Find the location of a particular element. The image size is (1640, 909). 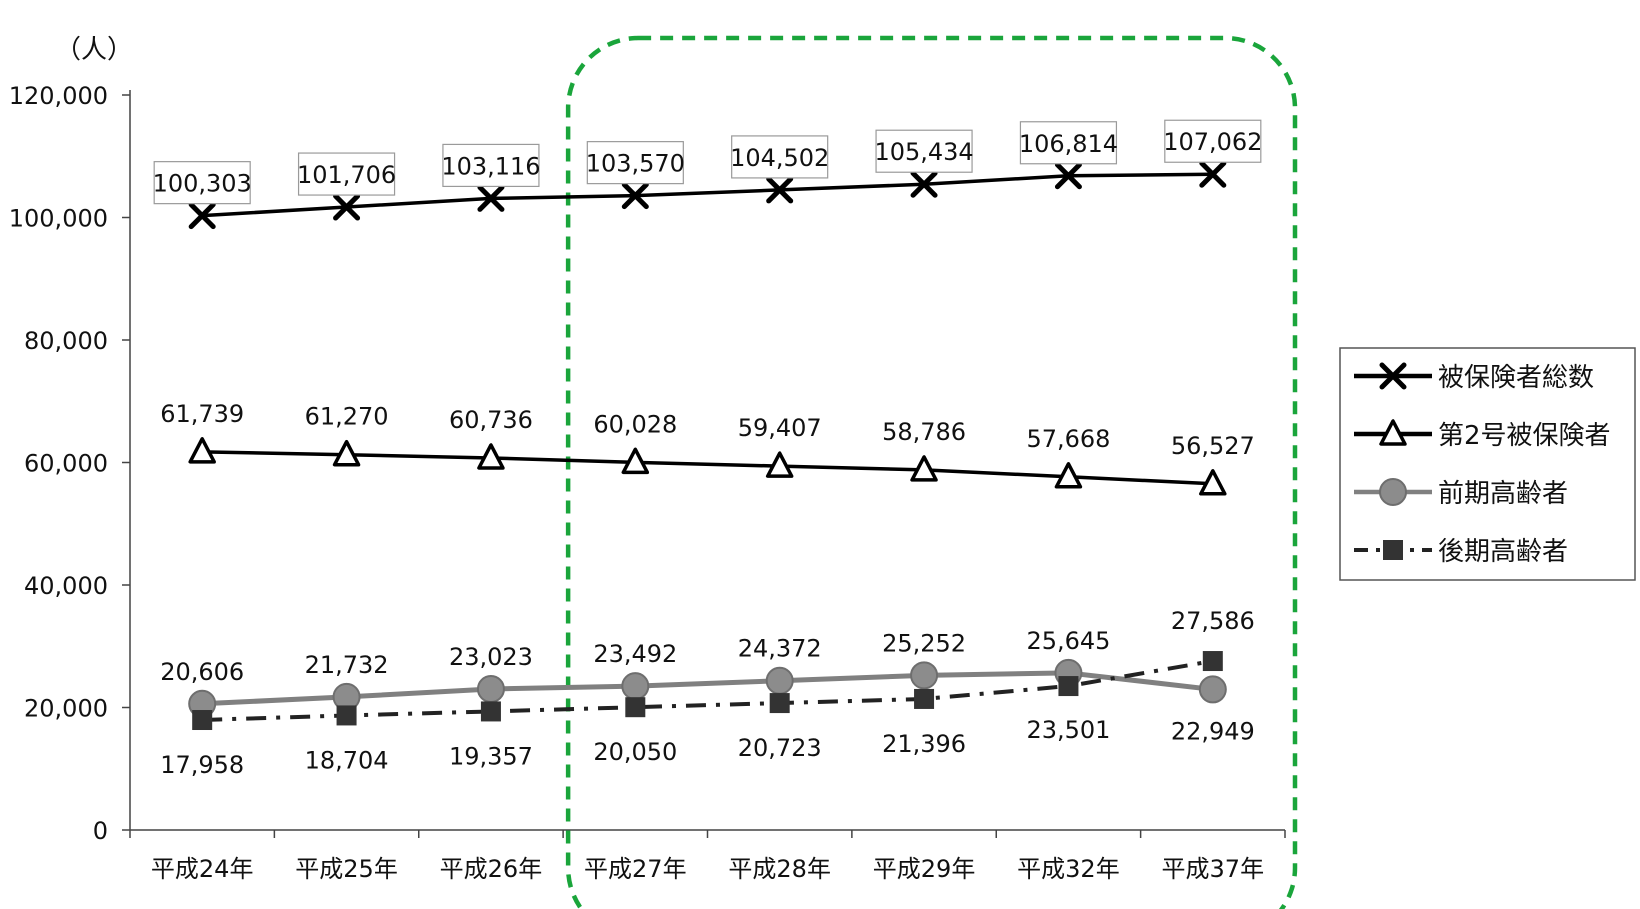

data-label: 21,732 is located at coordinates (347, 665).